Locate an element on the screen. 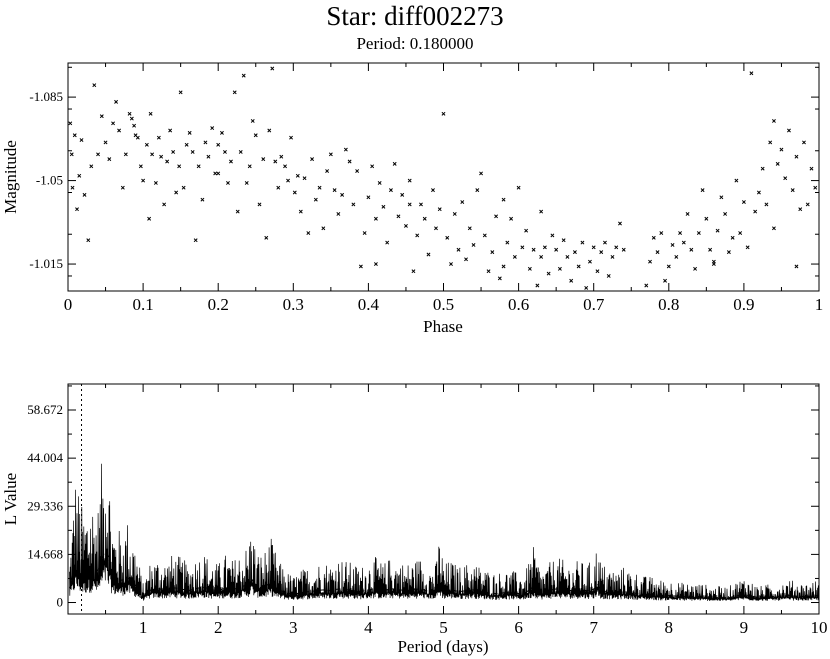 This screenshot has width=830, height=659. x-tick-label: 3 is located at coordinates (293, 627).